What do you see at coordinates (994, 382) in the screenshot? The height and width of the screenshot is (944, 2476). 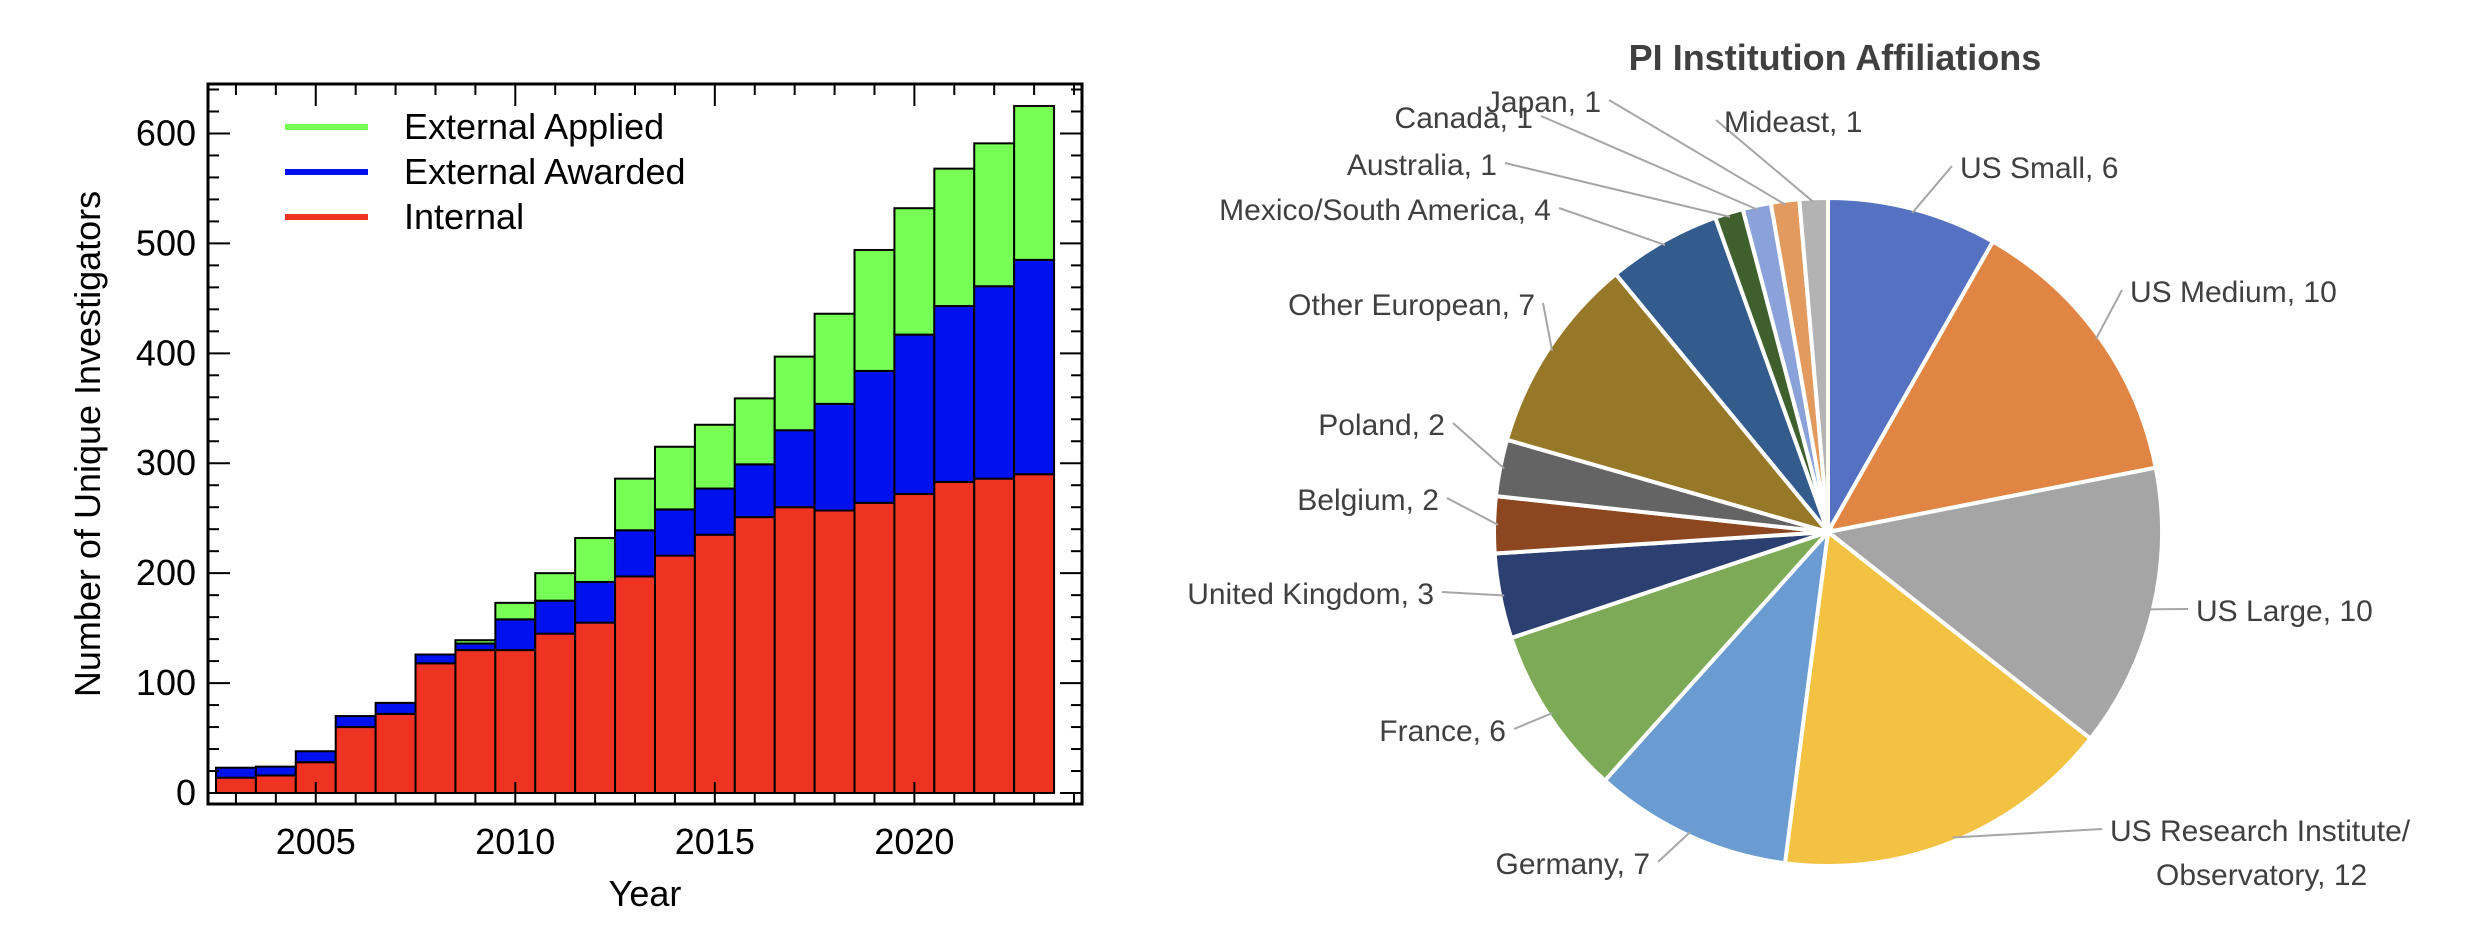 I see `bar-external-awarded-2022` at bounding box center [994, 382].